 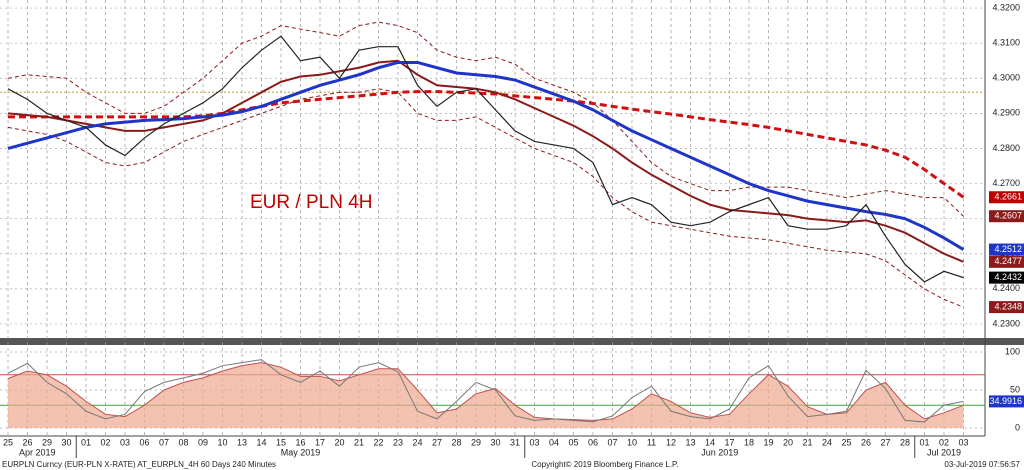 What do you see at coordinates (944, 452) in the screenshot?
I see `month-label: Jul 2019` at bounding box center [944, 452].